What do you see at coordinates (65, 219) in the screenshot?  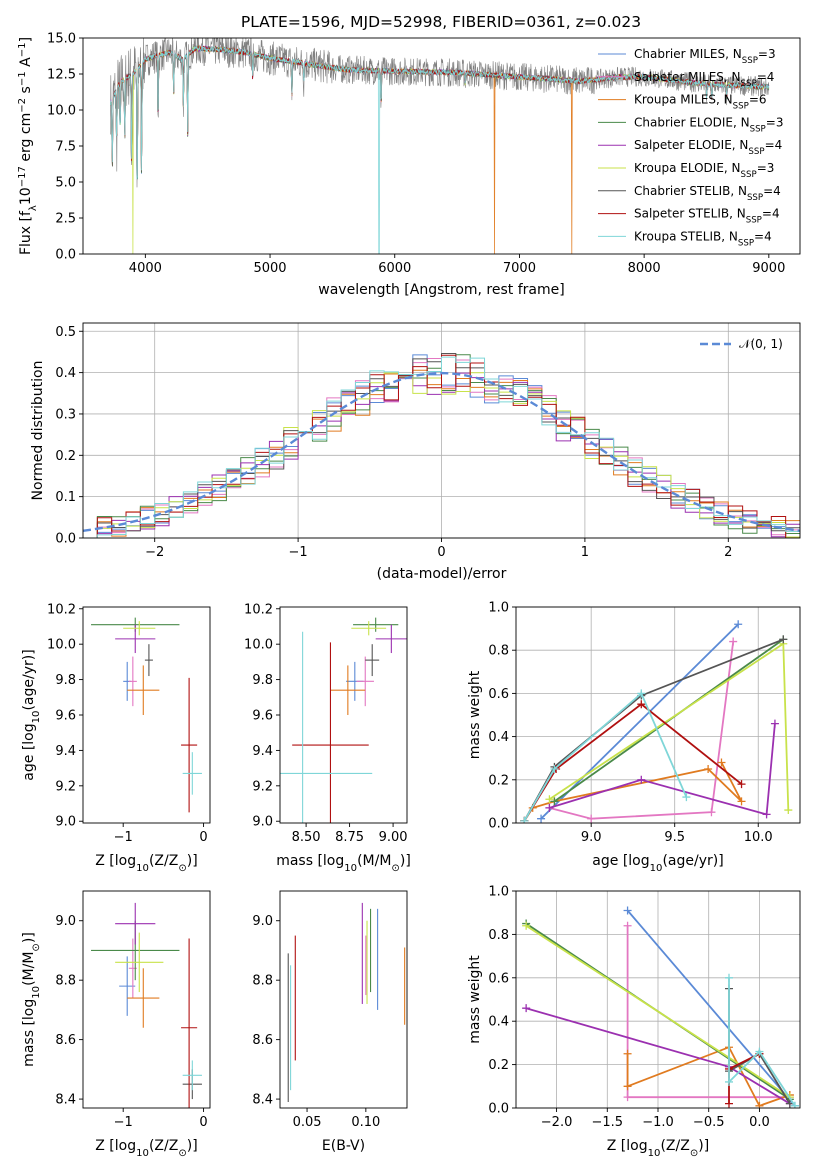 I see `y-tick-label: 2.5` at bounding box center [65, 219].